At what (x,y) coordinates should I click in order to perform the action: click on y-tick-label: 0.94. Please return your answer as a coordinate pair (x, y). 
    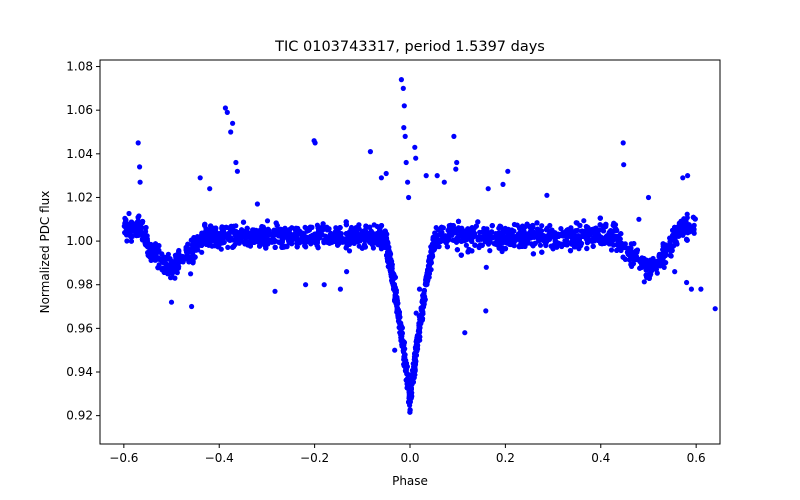
    Looking at the image, I should click on (79, 372).